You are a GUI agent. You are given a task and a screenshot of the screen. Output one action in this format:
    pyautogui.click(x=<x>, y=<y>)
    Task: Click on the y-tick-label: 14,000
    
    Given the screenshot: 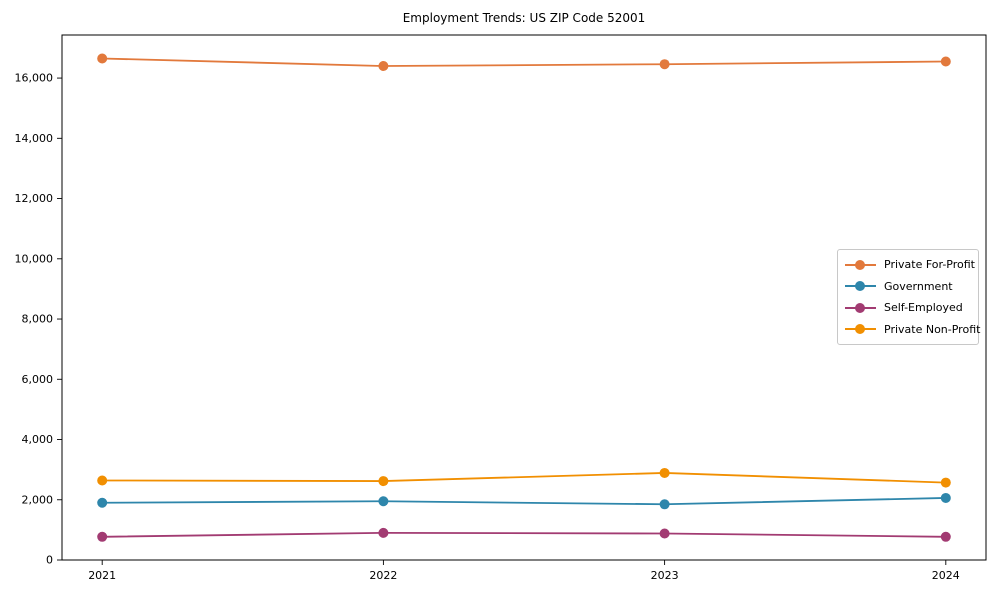 What is the action you would take?
    pyautogui.click(x=34, y=138)
    